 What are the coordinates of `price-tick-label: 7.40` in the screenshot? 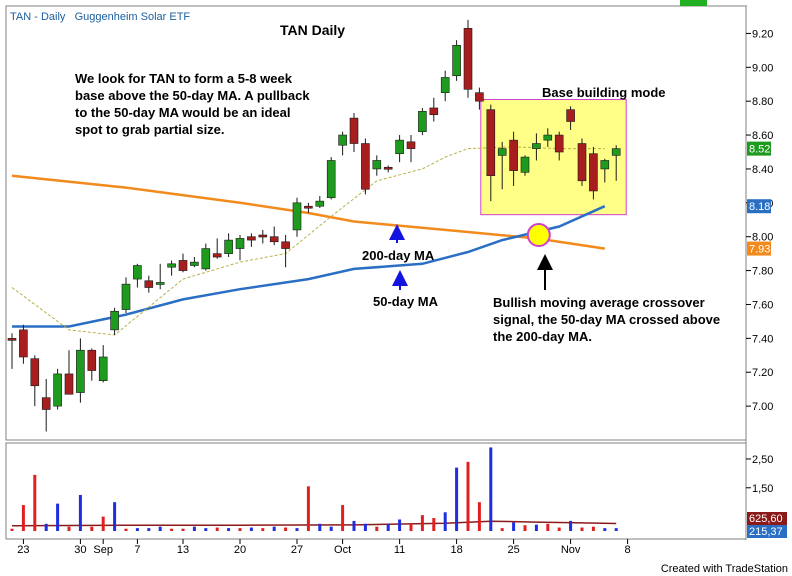 It's located at (762, 339).